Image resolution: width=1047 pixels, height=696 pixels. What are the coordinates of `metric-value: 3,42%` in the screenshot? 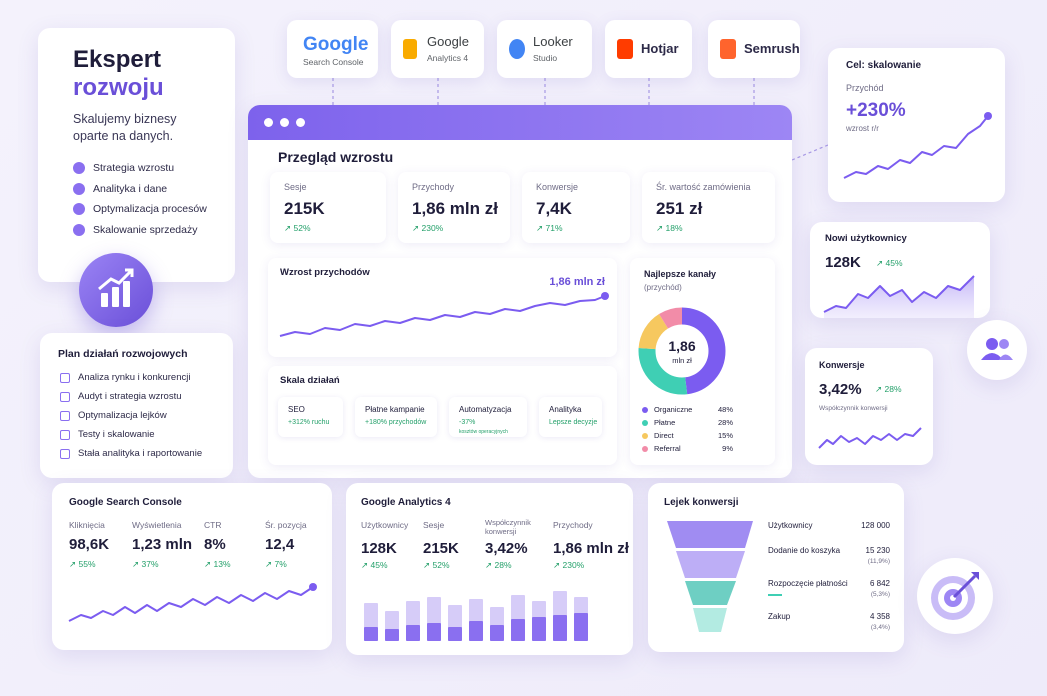 It's located at (506, 548).